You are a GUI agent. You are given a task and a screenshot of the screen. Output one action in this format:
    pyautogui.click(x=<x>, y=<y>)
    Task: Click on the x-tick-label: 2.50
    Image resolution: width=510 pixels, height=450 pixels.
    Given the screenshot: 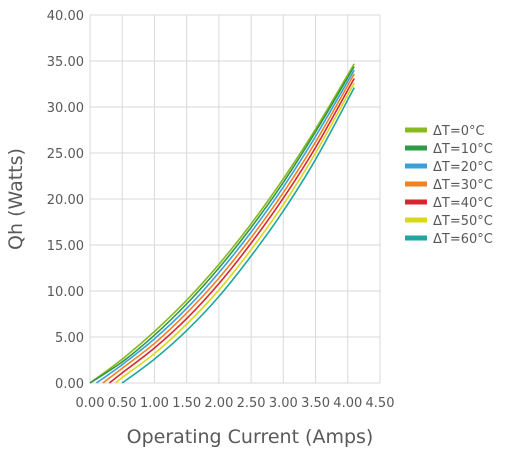 What is the action you would take?
    pyautogui.click(x=251, y=403)
    